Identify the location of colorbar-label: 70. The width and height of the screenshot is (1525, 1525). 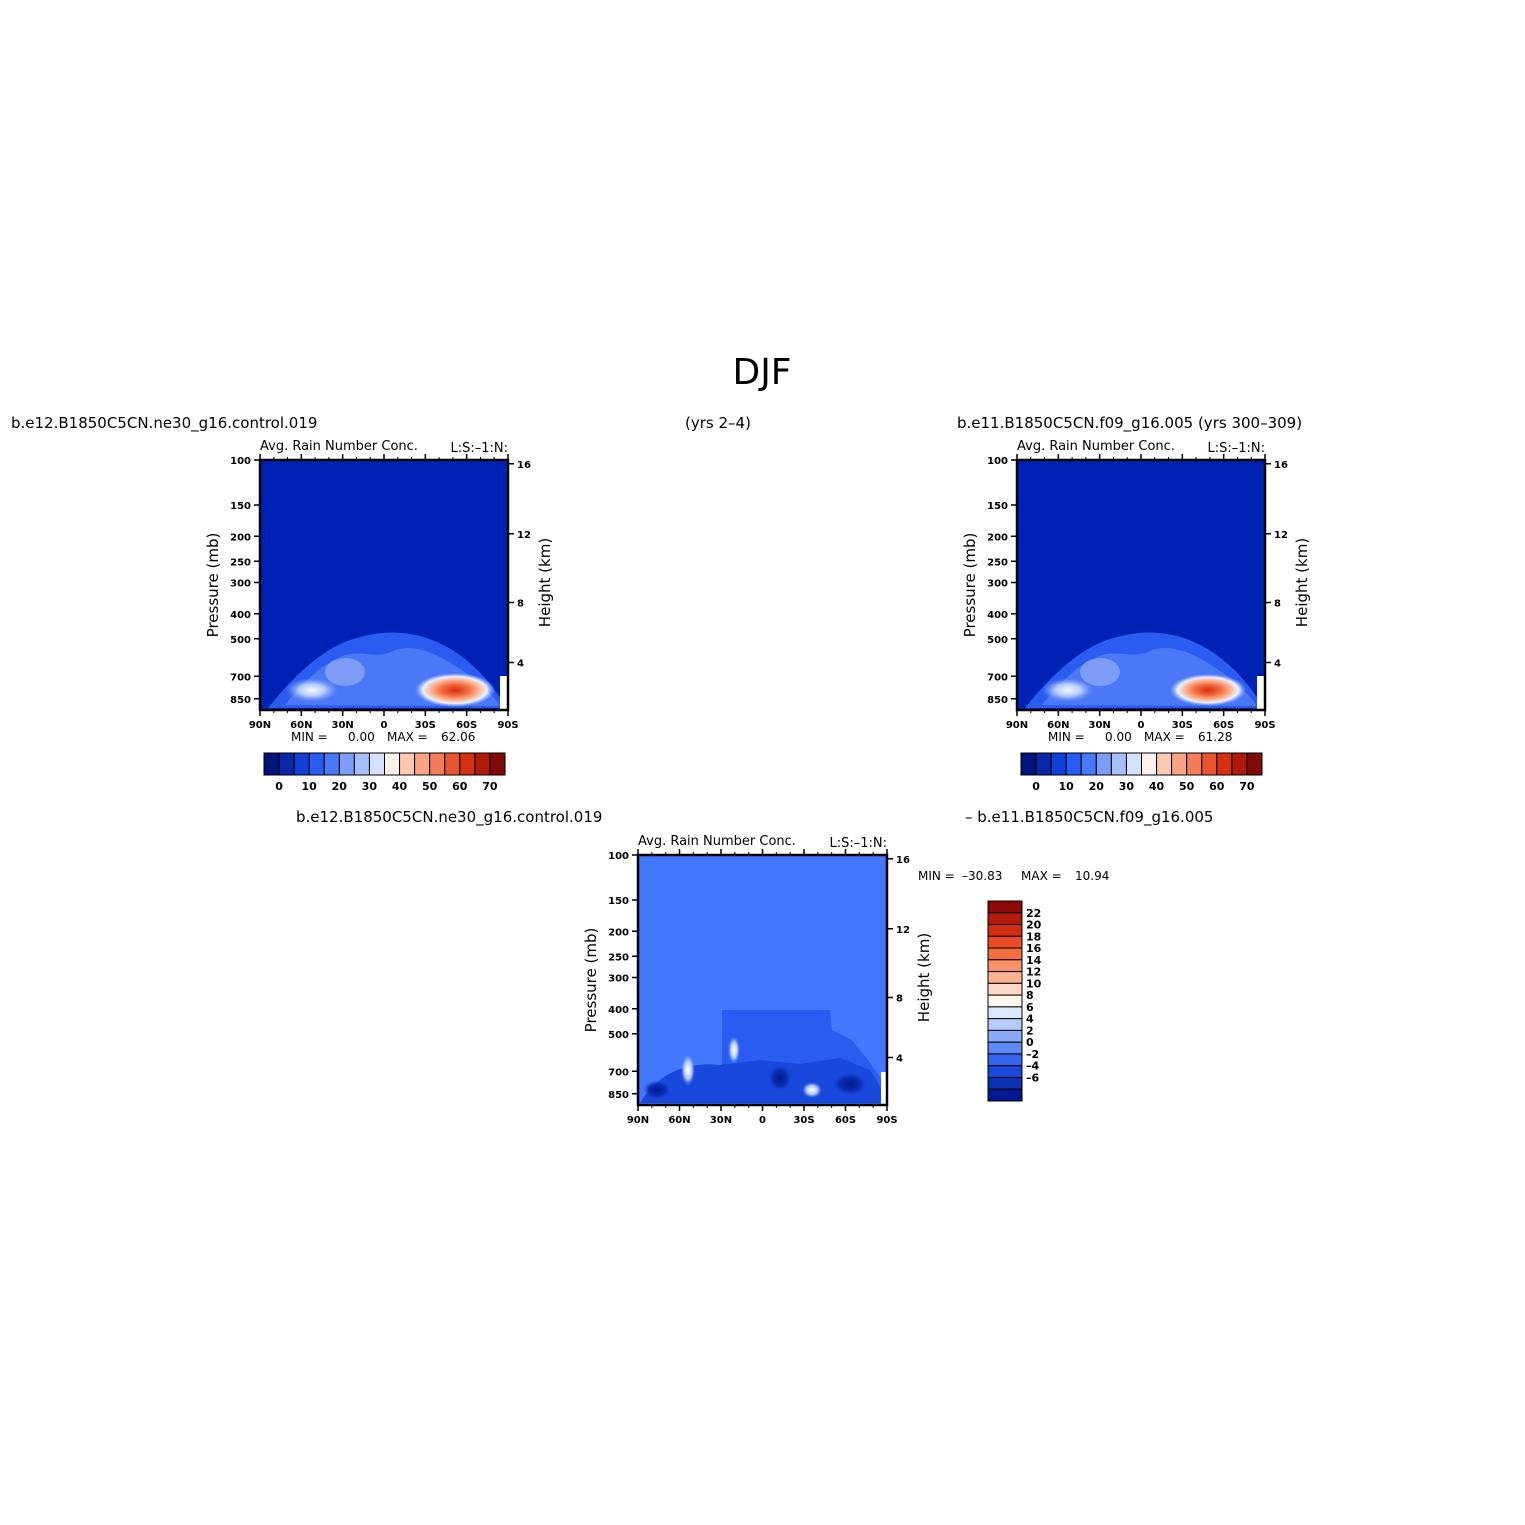
(1247, 786).